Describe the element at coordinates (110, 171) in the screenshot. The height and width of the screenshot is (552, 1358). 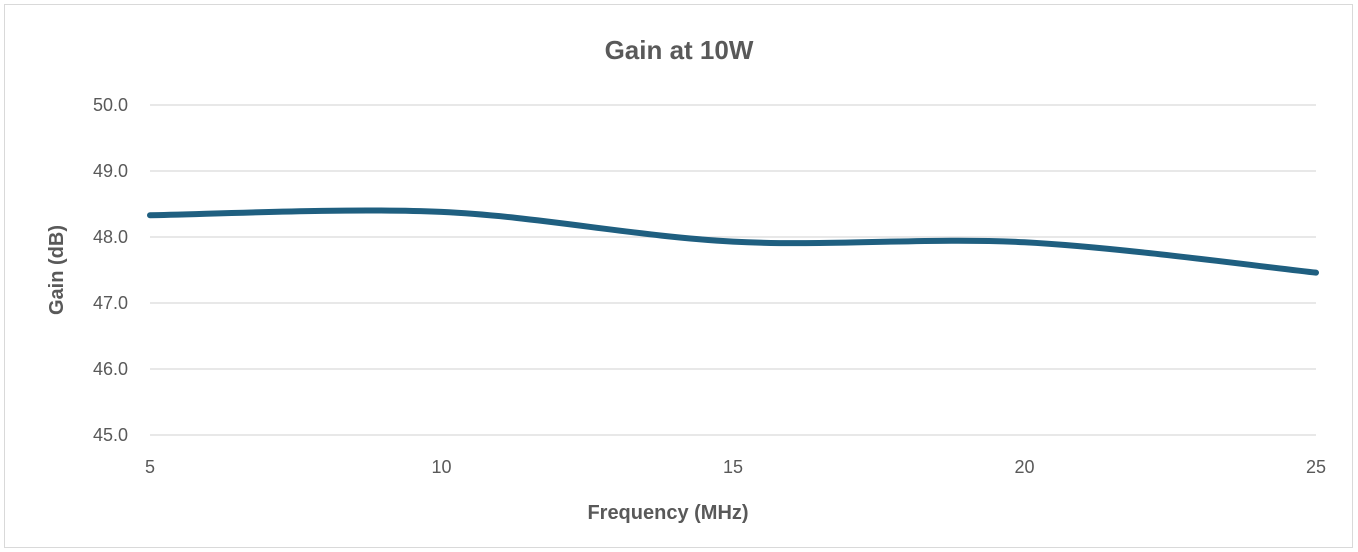
I see `y-tick-label: 49.0` at that location.